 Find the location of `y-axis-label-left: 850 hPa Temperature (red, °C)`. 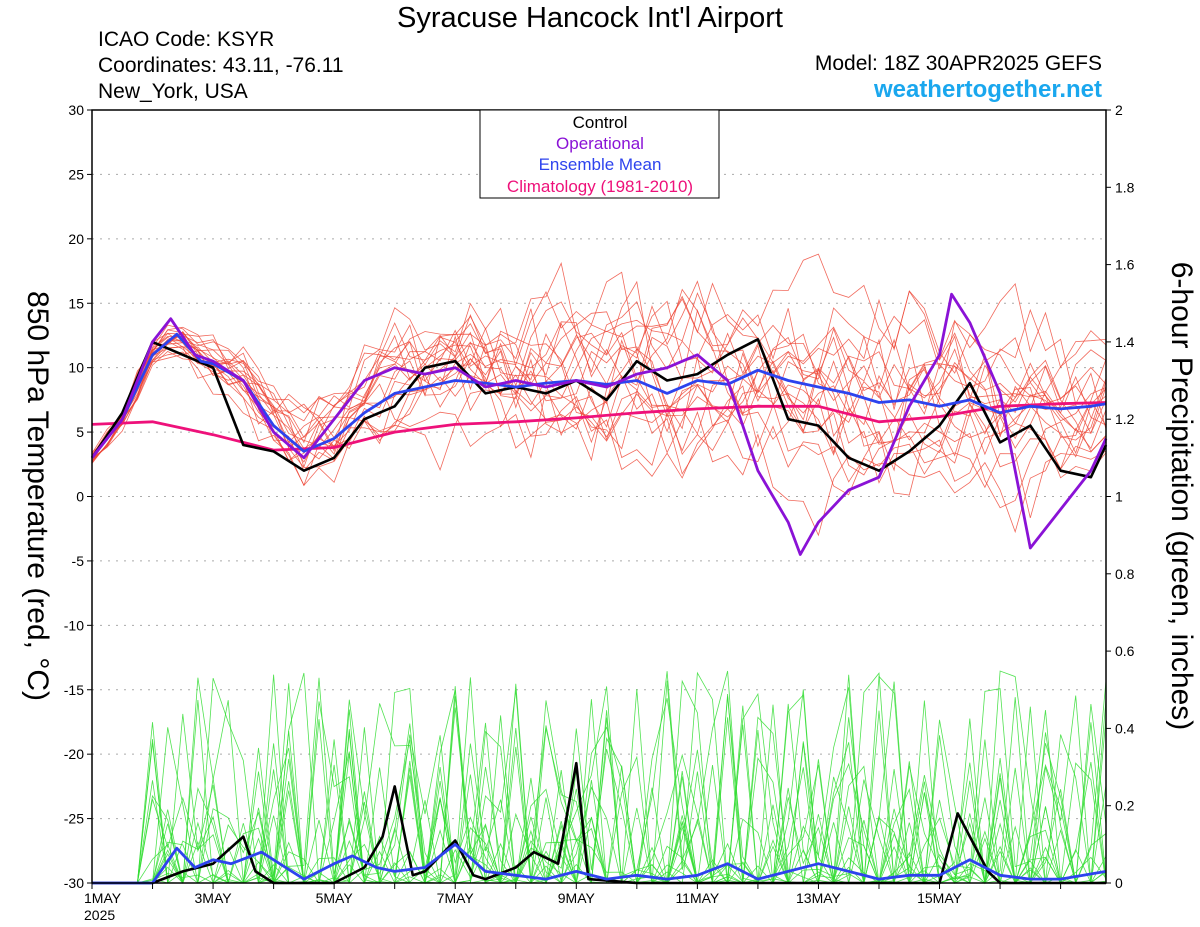

y-axis-label-left: 850 hPa Temperature (red, °C) is located at coordinates (37, 496).